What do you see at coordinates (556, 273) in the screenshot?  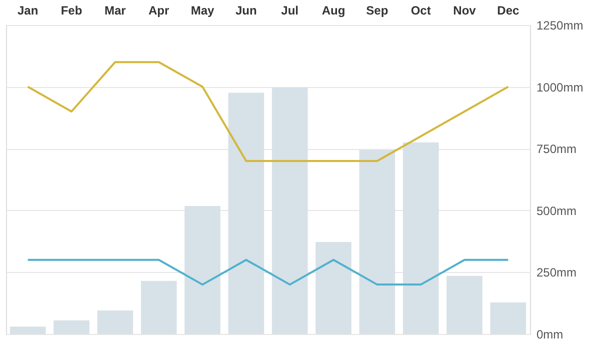 I see `y-tick-label: 250mm` at bounding box center [556, 273].